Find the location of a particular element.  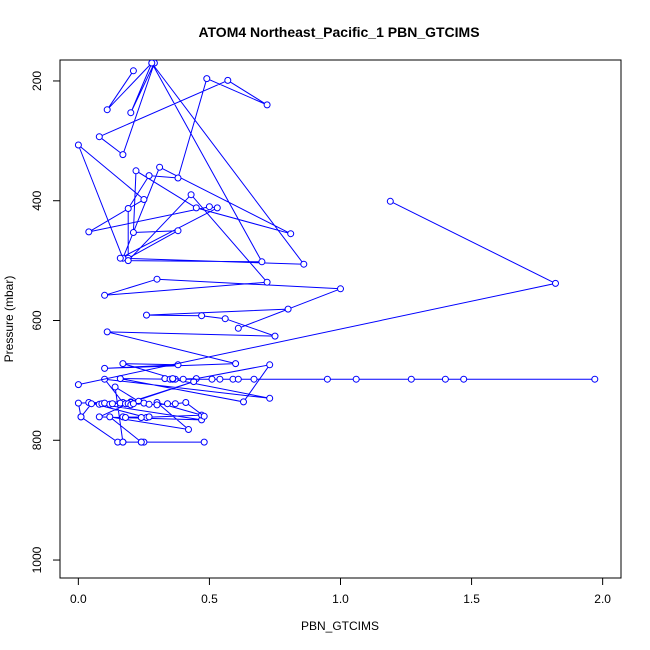

x-tick-label: 1.0 is located at coordinates (340, 599).